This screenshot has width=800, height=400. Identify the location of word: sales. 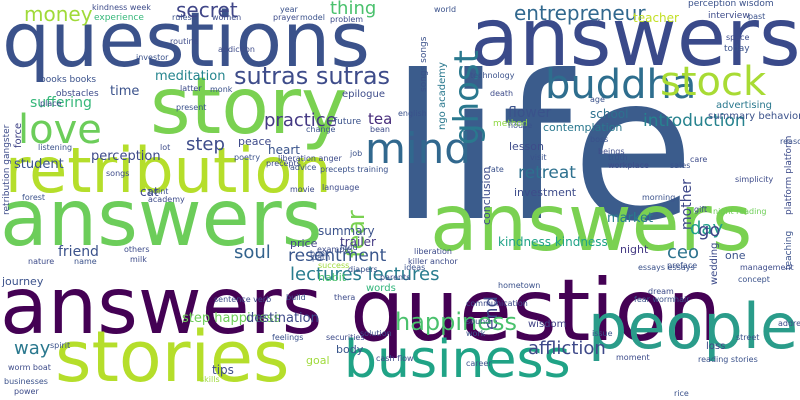
(680, 165).